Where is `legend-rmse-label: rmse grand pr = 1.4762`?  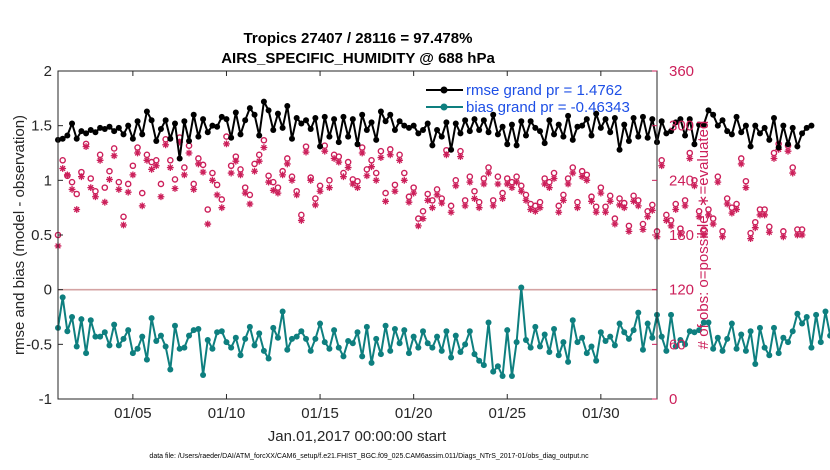
legend-rmse-label: rmse grand pr = 1.4762 is located at coordinates (544, 90).